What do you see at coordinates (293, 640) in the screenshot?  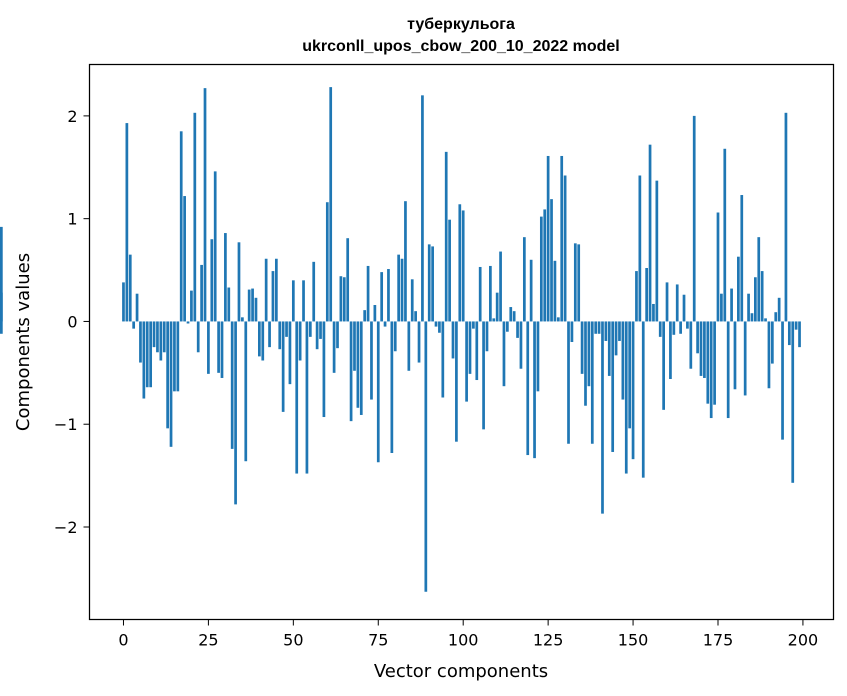 I see `x-tick-label: 50` at bounding box center [293, 640].